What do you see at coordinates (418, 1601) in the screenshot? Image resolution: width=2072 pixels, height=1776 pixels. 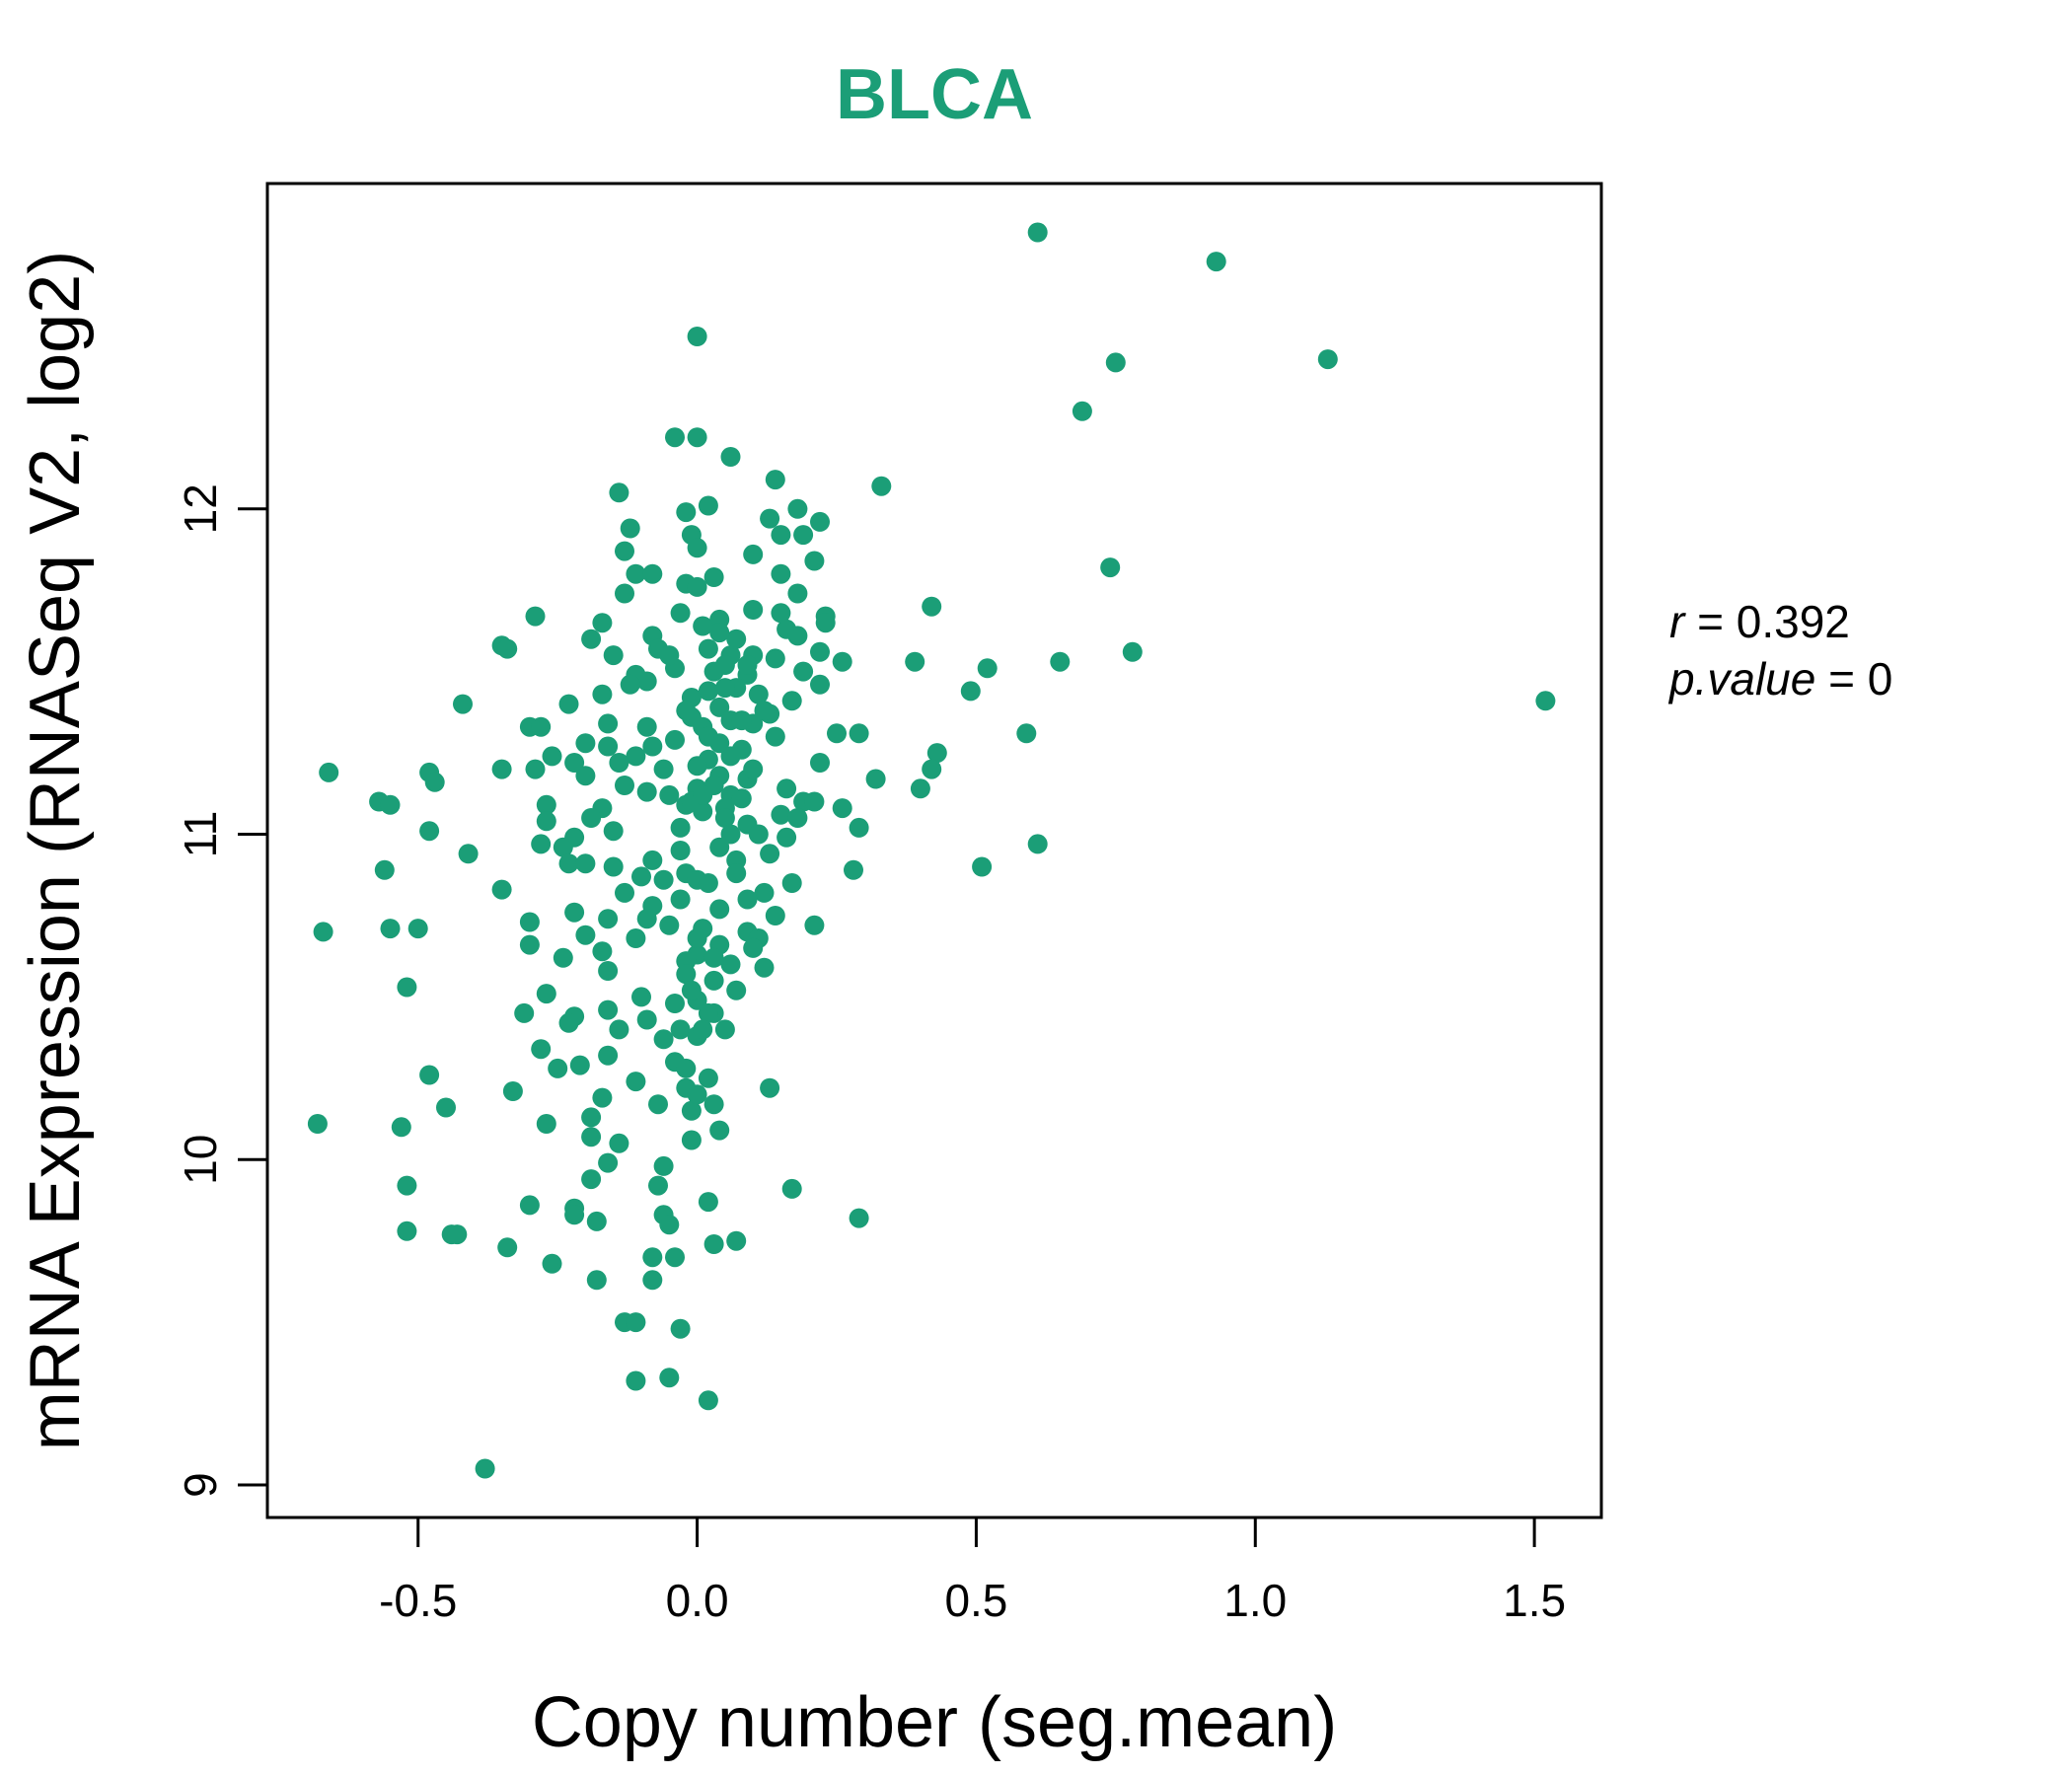 I see `x-tick-label: -0.5` at bounding box center [418, 1601].